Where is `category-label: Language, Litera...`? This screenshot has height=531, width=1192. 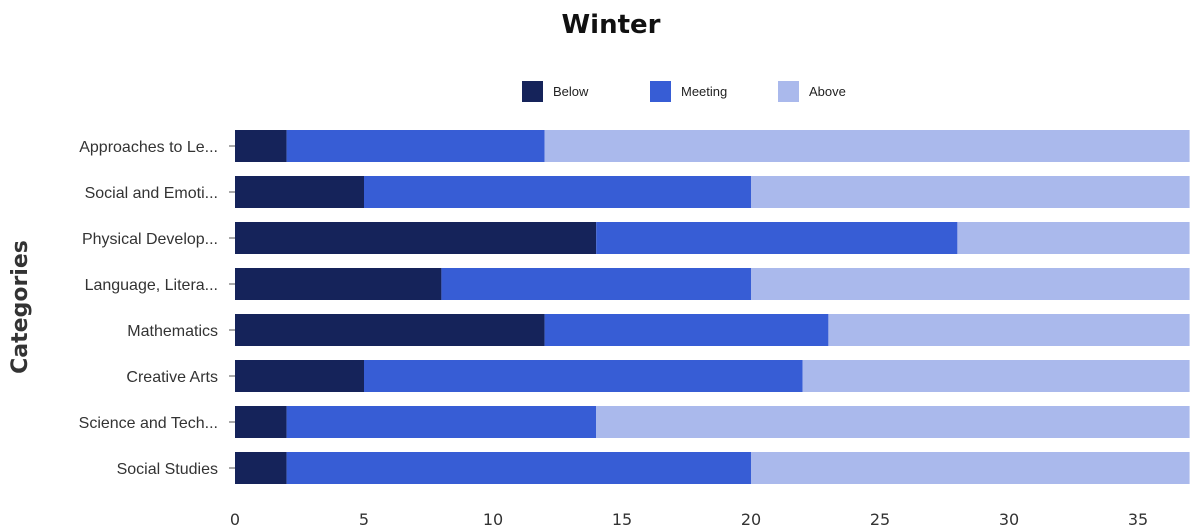 category-label: Language, Litera... is located at coordinates (151, 285).